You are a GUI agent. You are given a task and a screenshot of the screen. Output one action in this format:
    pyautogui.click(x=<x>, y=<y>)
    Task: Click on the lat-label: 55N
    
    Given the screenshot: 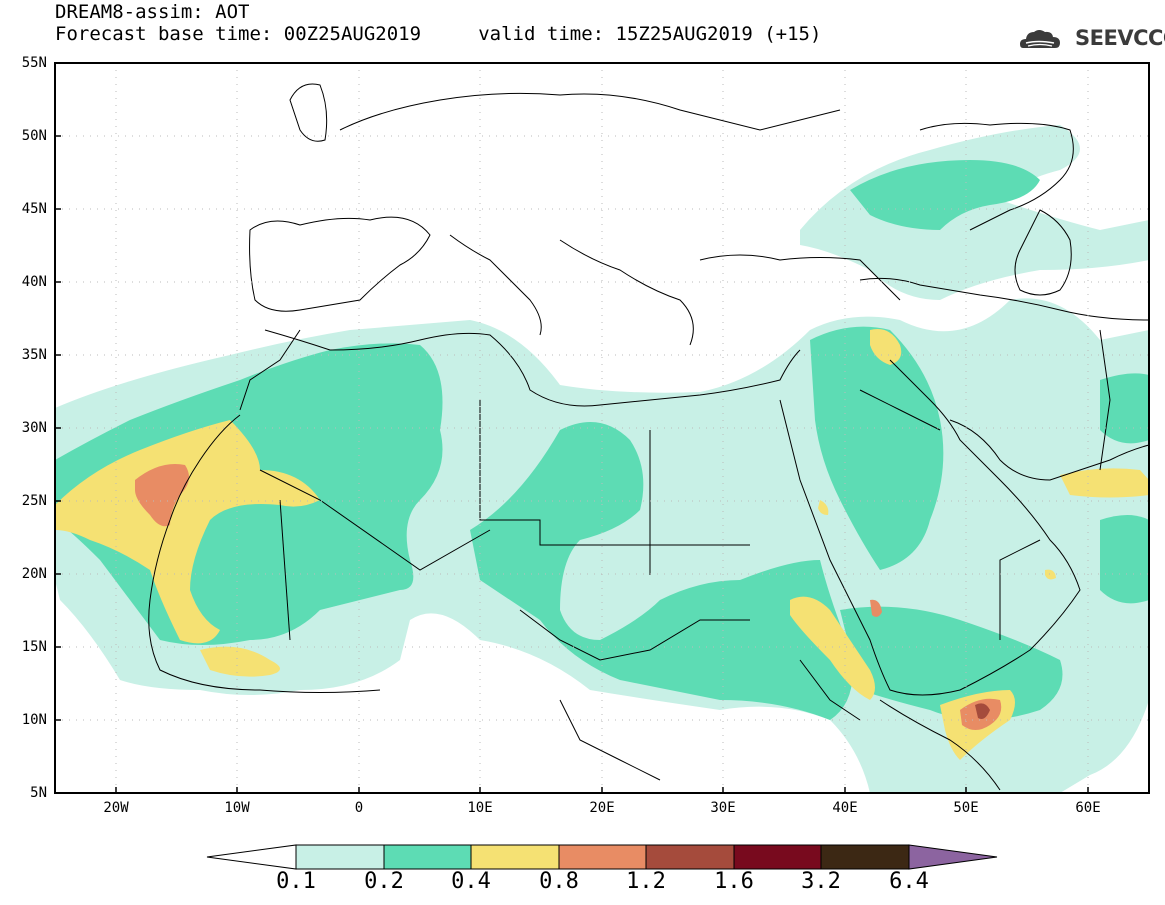 What is the action you would take?
    pyautogui.click(x=34, y=63)
    